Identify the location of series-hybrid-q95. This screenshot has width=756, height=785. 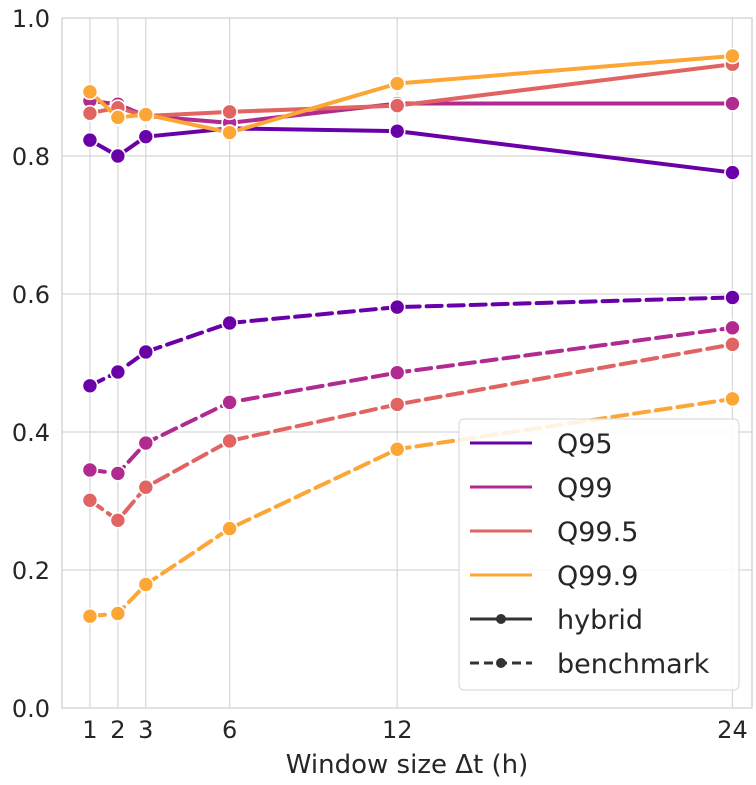
(411, 150).